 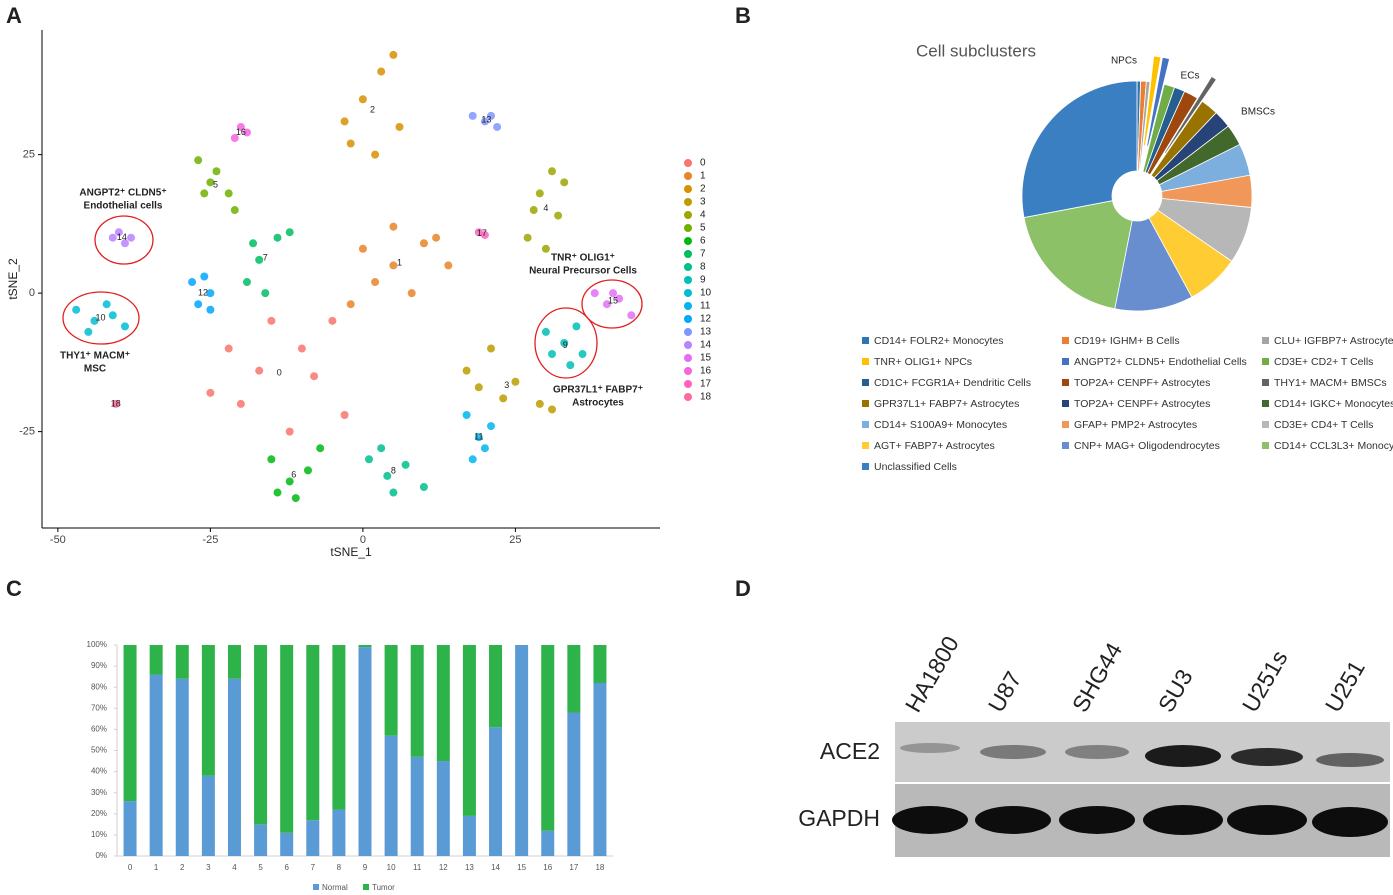 I want to click on legend-label: AGT+ FABP7+ Astrocytes, so click(x=934, y=446).